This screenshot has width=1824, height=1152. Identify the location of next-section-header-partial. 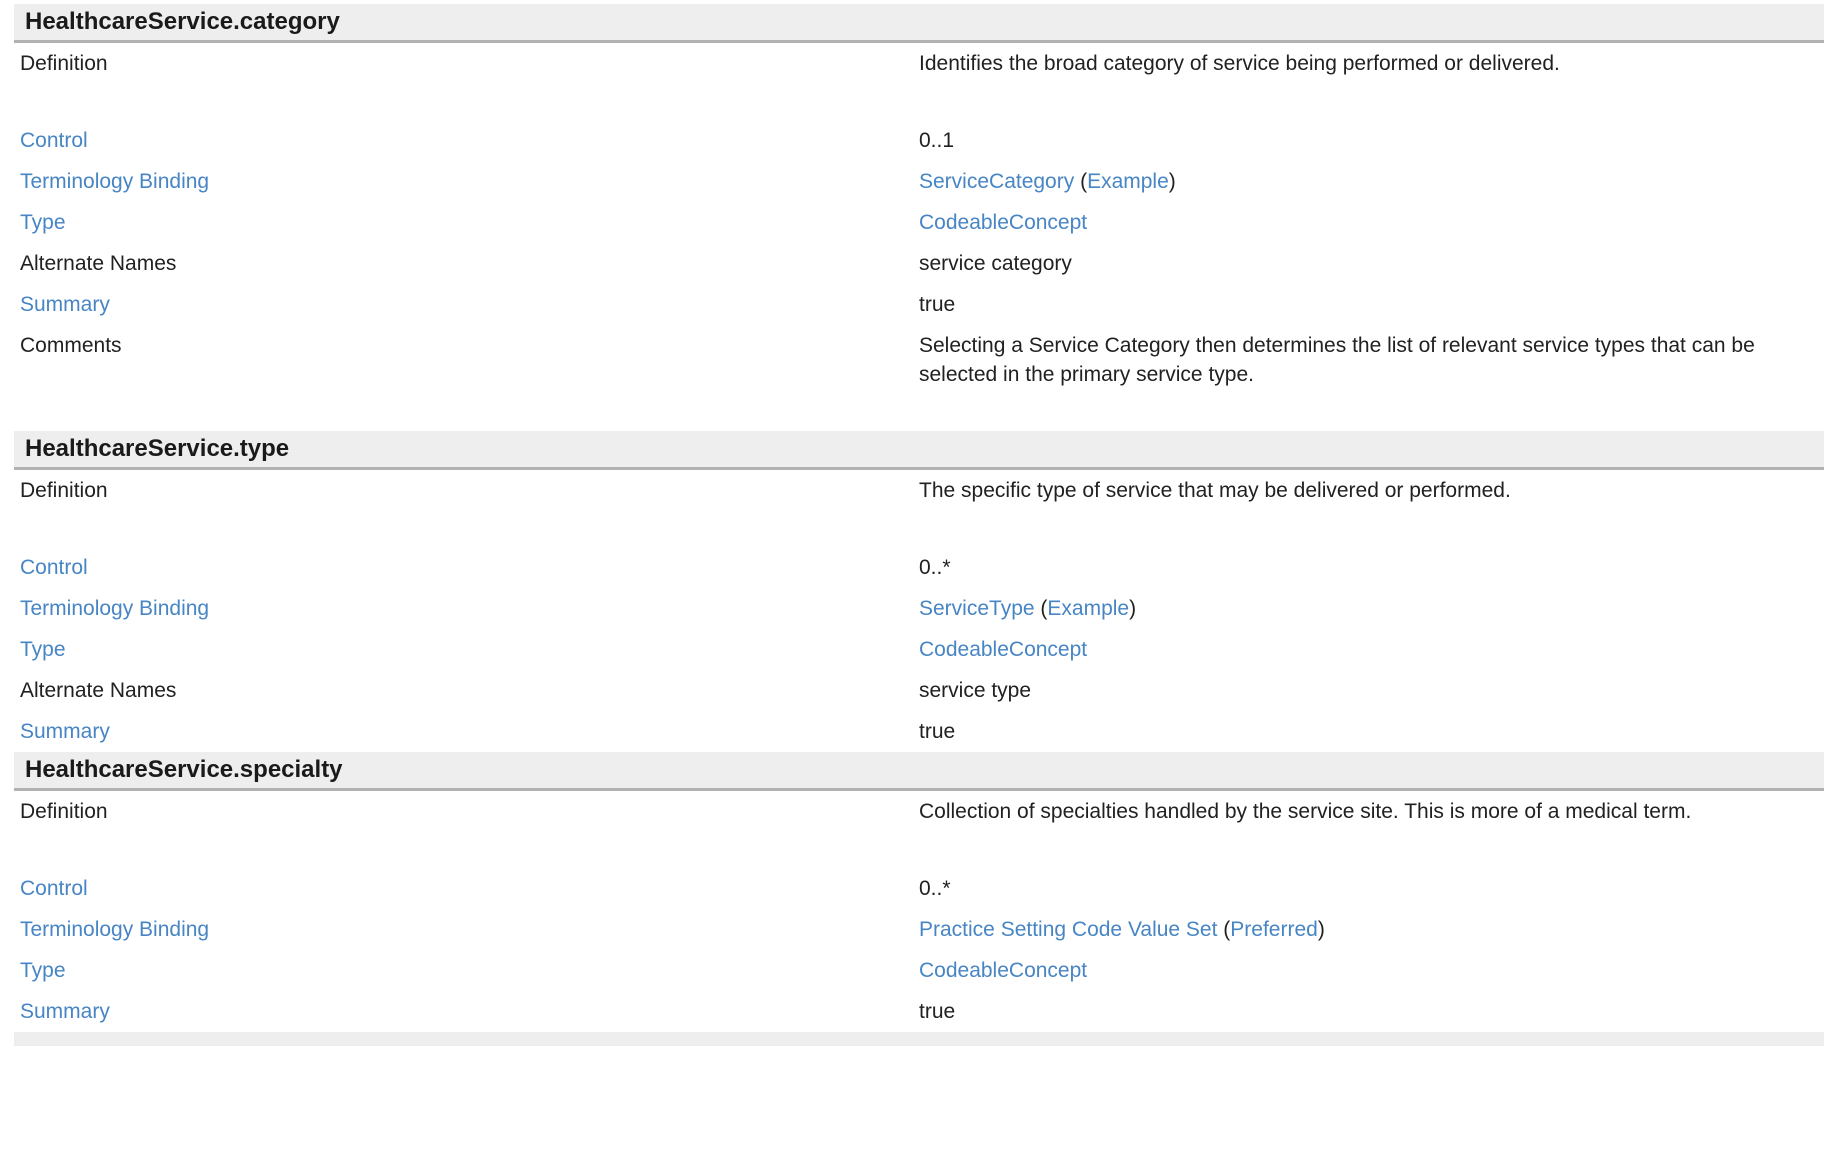
(919, 1039).